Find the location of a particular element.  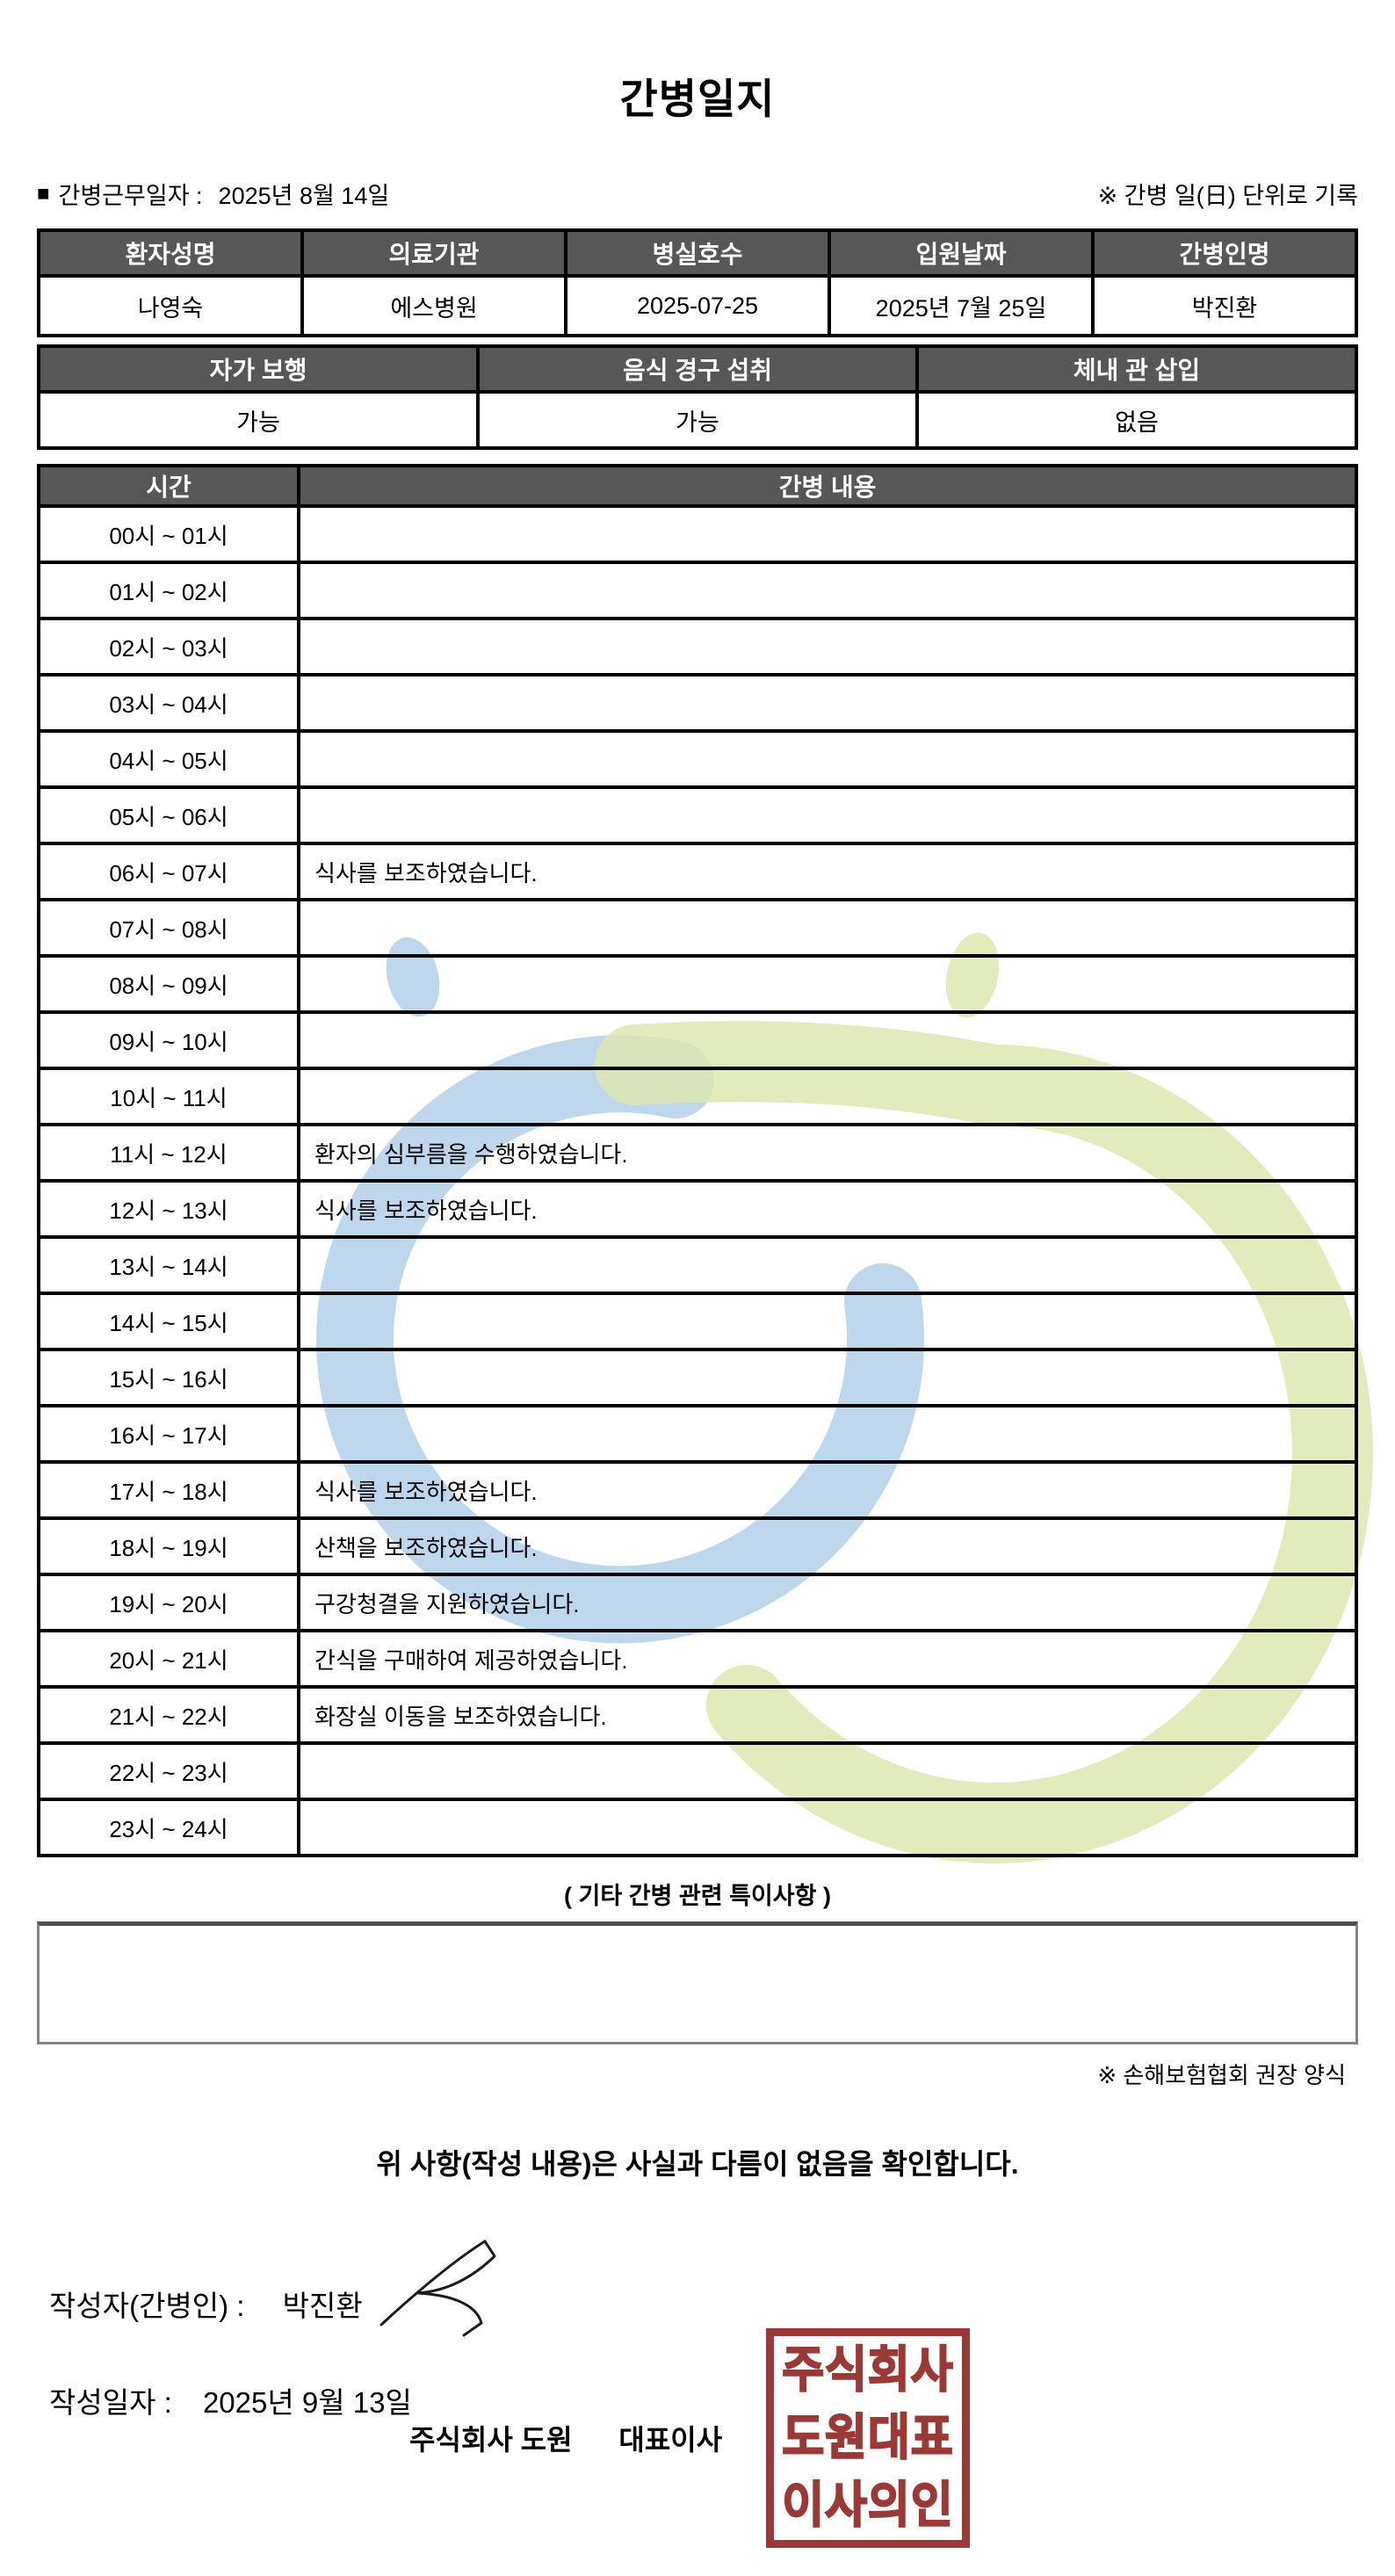

status-header-row: 자가 보행 음식 경구 섭취 체내 관 삽입 is located at coordinates (697, 369).